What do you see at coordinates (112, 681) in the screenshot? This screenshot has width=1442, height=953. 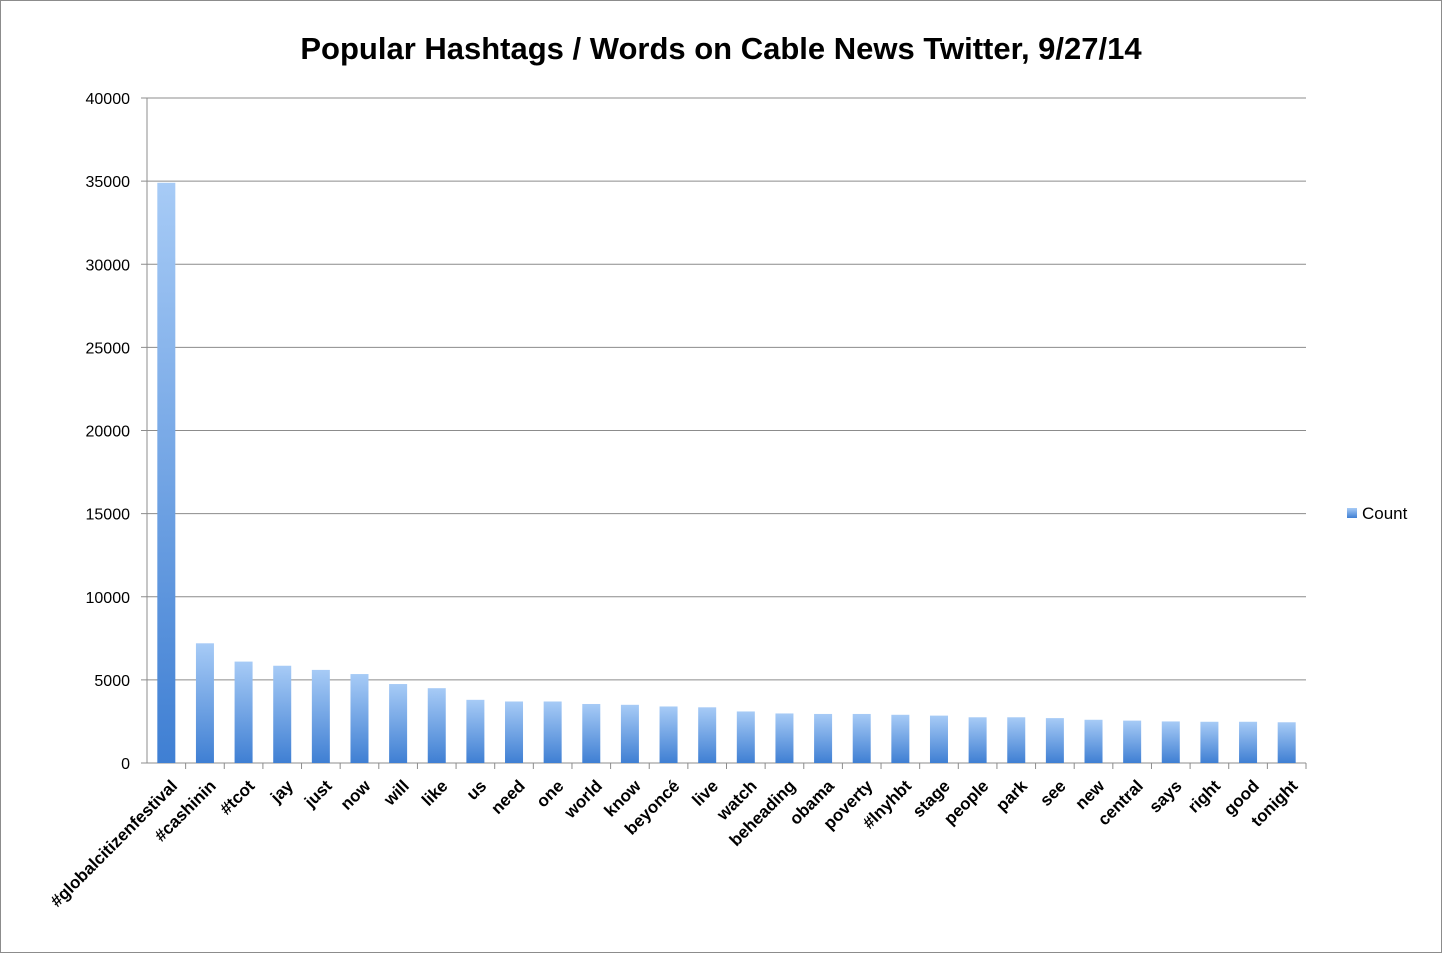 I see `y-tick-label: 5000` at bounding box center [112, 681].